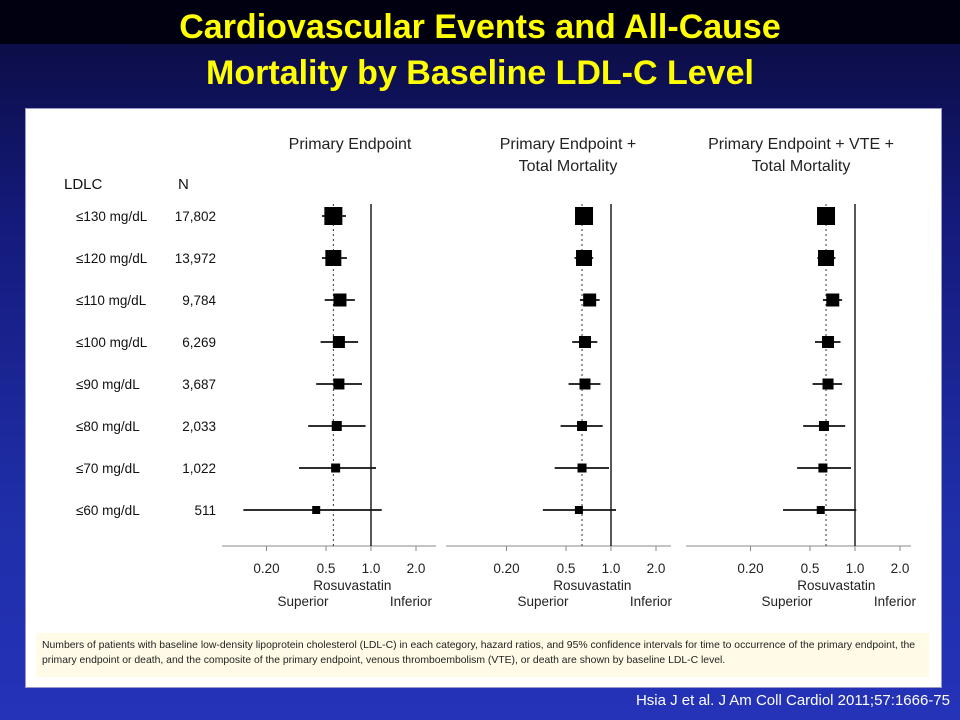 This screenshot has height=720, width=960. Describe the element at coordinates (108, 510) in the screenshot. I see `ldlc-row-label: ≤60 mg/dL` at that location.